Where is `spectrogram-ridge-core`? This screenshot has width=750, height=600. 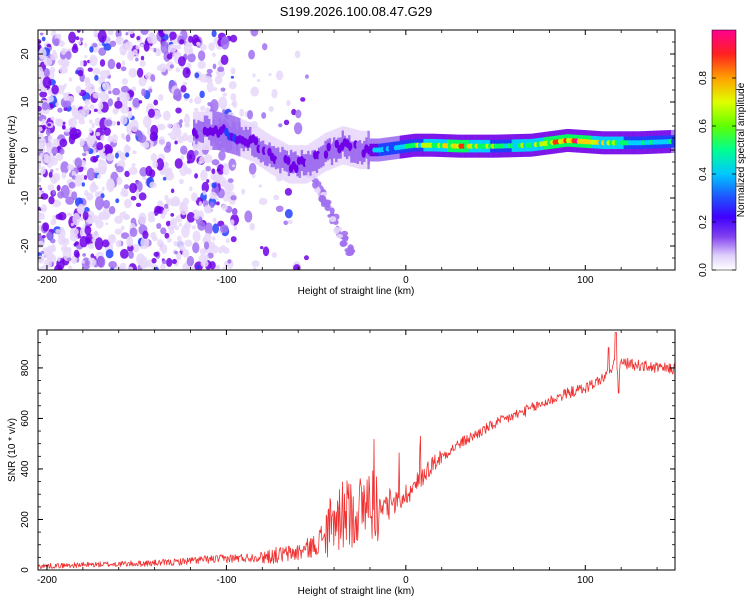 spectrogram-ridge-core is located at coordinates (369, 150).